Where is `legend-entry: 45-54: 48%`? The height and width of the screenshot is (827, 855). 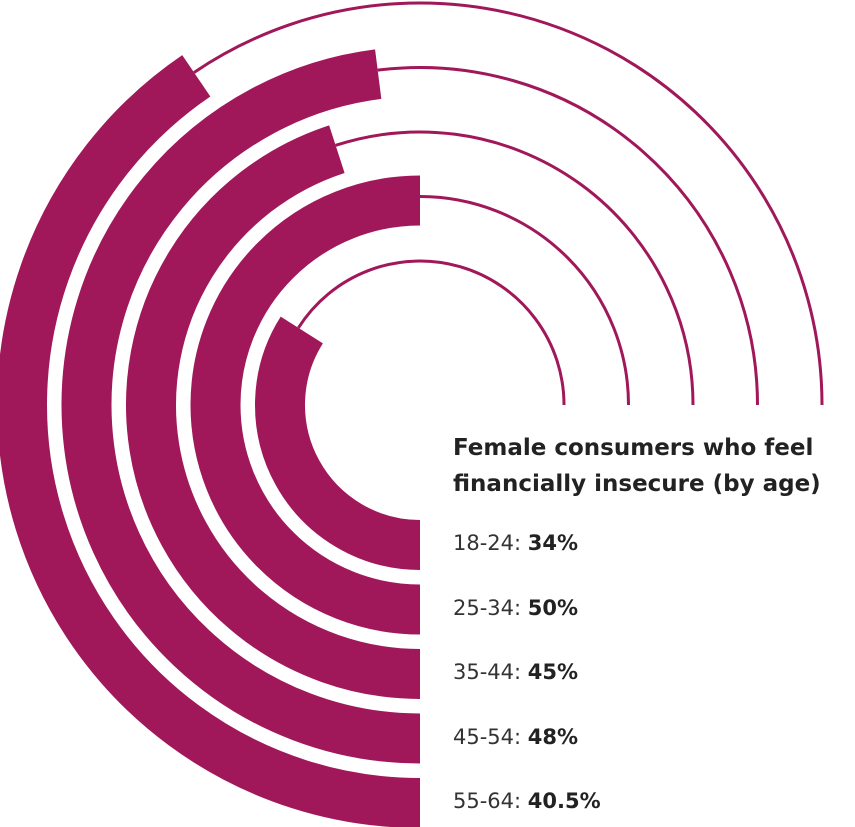 legend-entry: 45-54: 48% is located at coordinates (515, 737).